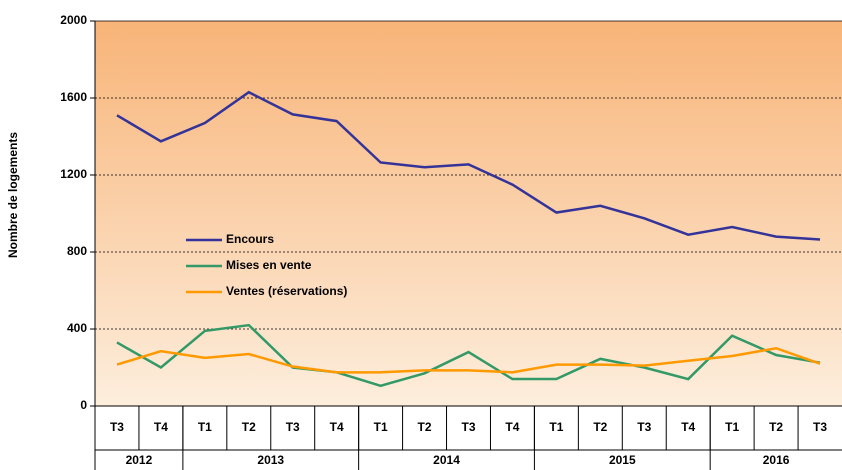 The width and height of the screenshot is (842, 470). Describe the element at coordinates (73, 97) in the screenshot. I see `y-tick-label: 1600` at that location.